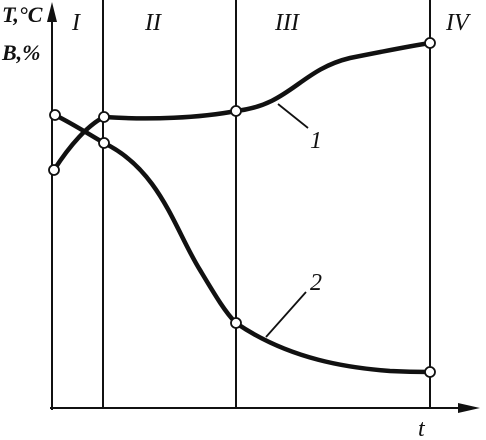 The image size is (486, 440). What do you see at coordinates (422, 428) in the screenshot?
I see `x-label: t` at bounding box center [422, 428].